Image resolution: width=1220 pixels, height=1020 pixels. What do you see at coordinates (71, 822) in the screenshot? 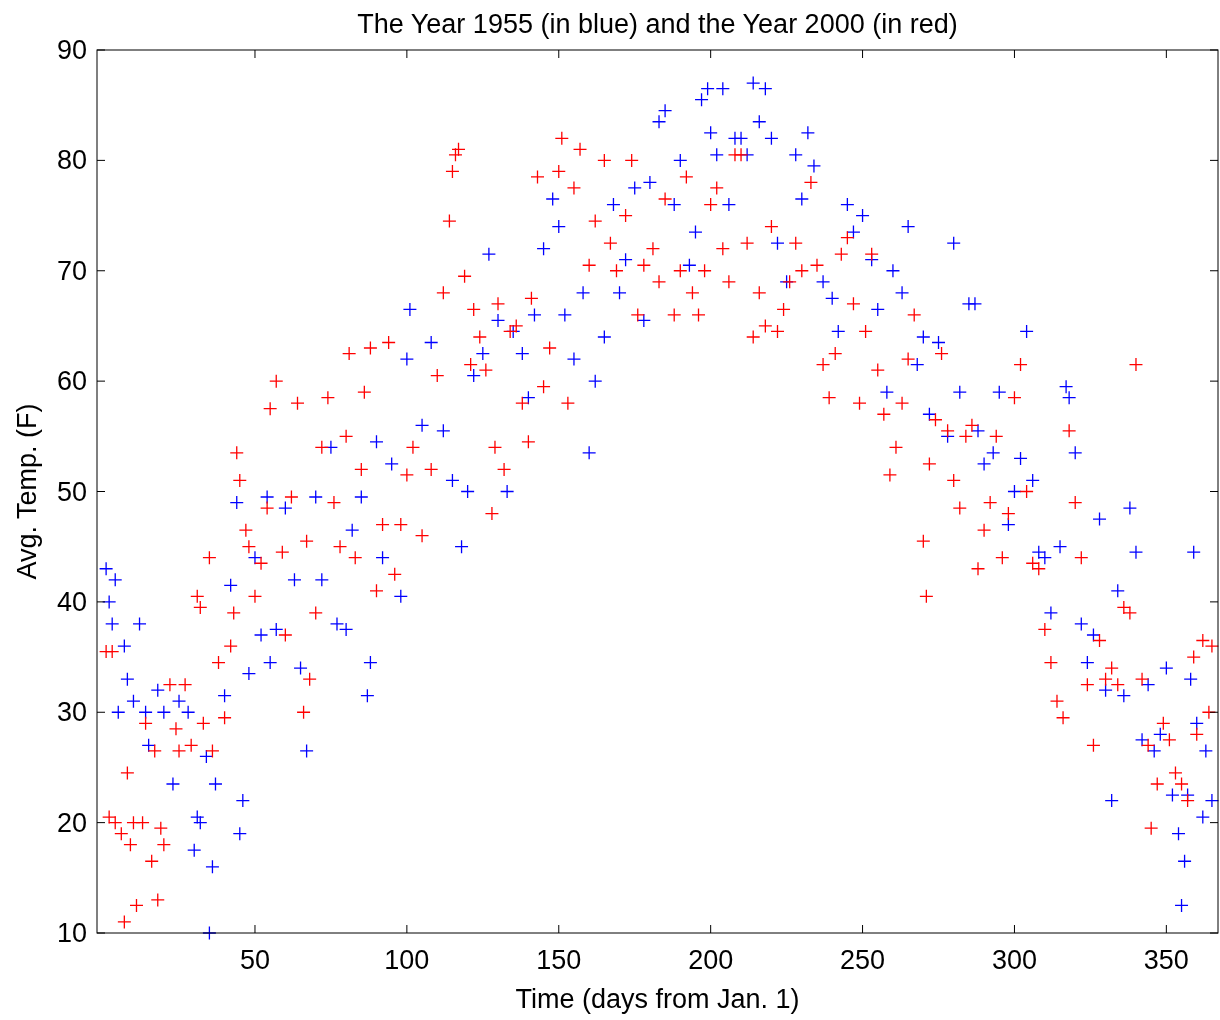
I see `y-tick-label: 20` at bounding box center [71, 822].